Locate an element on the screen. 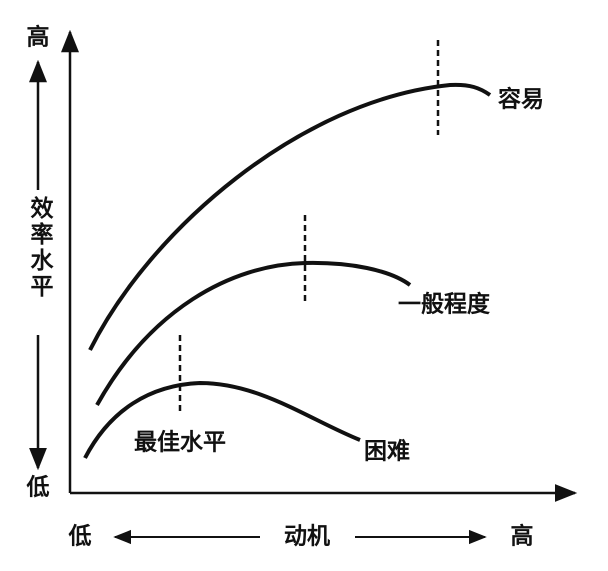 Image resolution: width=608 pixels, height=571 pixels. curve-hard is located at coordinates (222, 419).